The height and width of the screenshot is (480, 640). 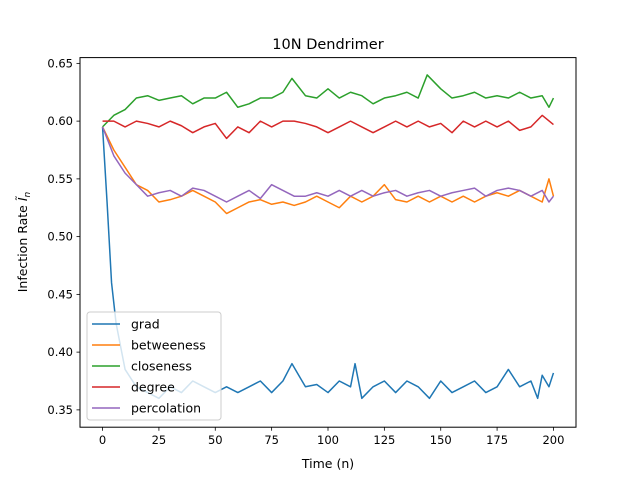 I want to click on x-tick-label: 200, so click(x=553, y=440).